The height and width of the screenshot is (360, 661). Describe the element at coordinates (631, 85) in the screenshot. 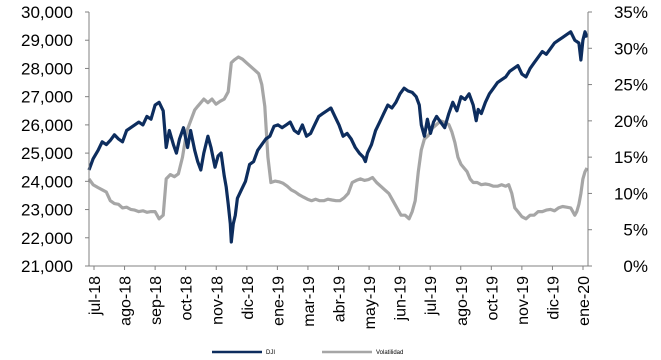

I see `right-tick-label: 25%` at that location.